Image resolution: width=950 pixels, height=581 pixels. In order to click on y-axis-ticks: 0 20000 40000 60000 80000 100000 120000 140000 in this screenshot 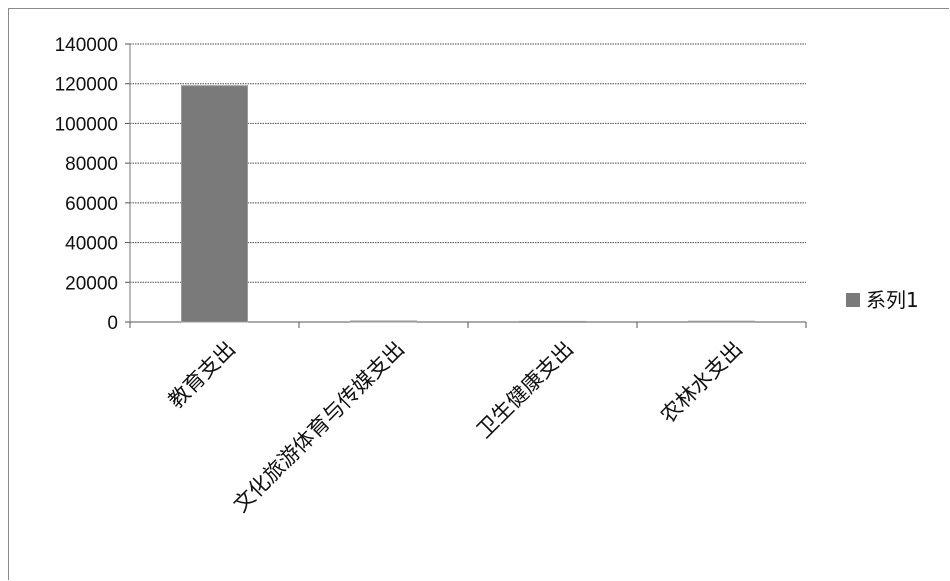, I will do `click(92, 184)`.